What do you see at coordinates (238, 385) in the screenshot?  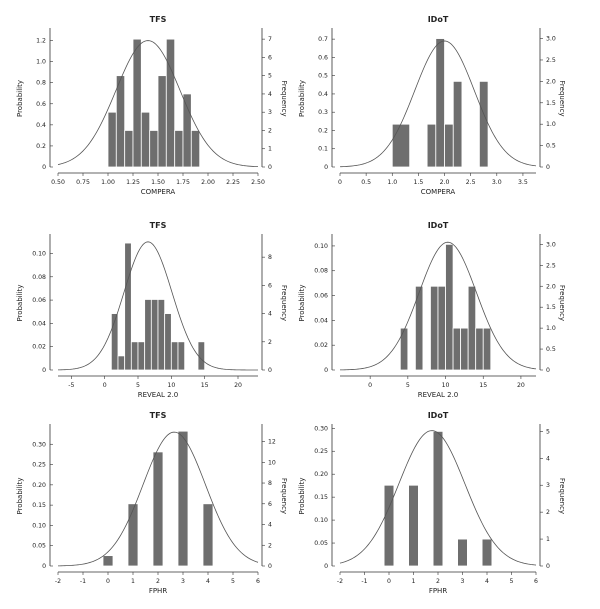 I see `x-tick-label: 20` at bounding box center [238, 385].